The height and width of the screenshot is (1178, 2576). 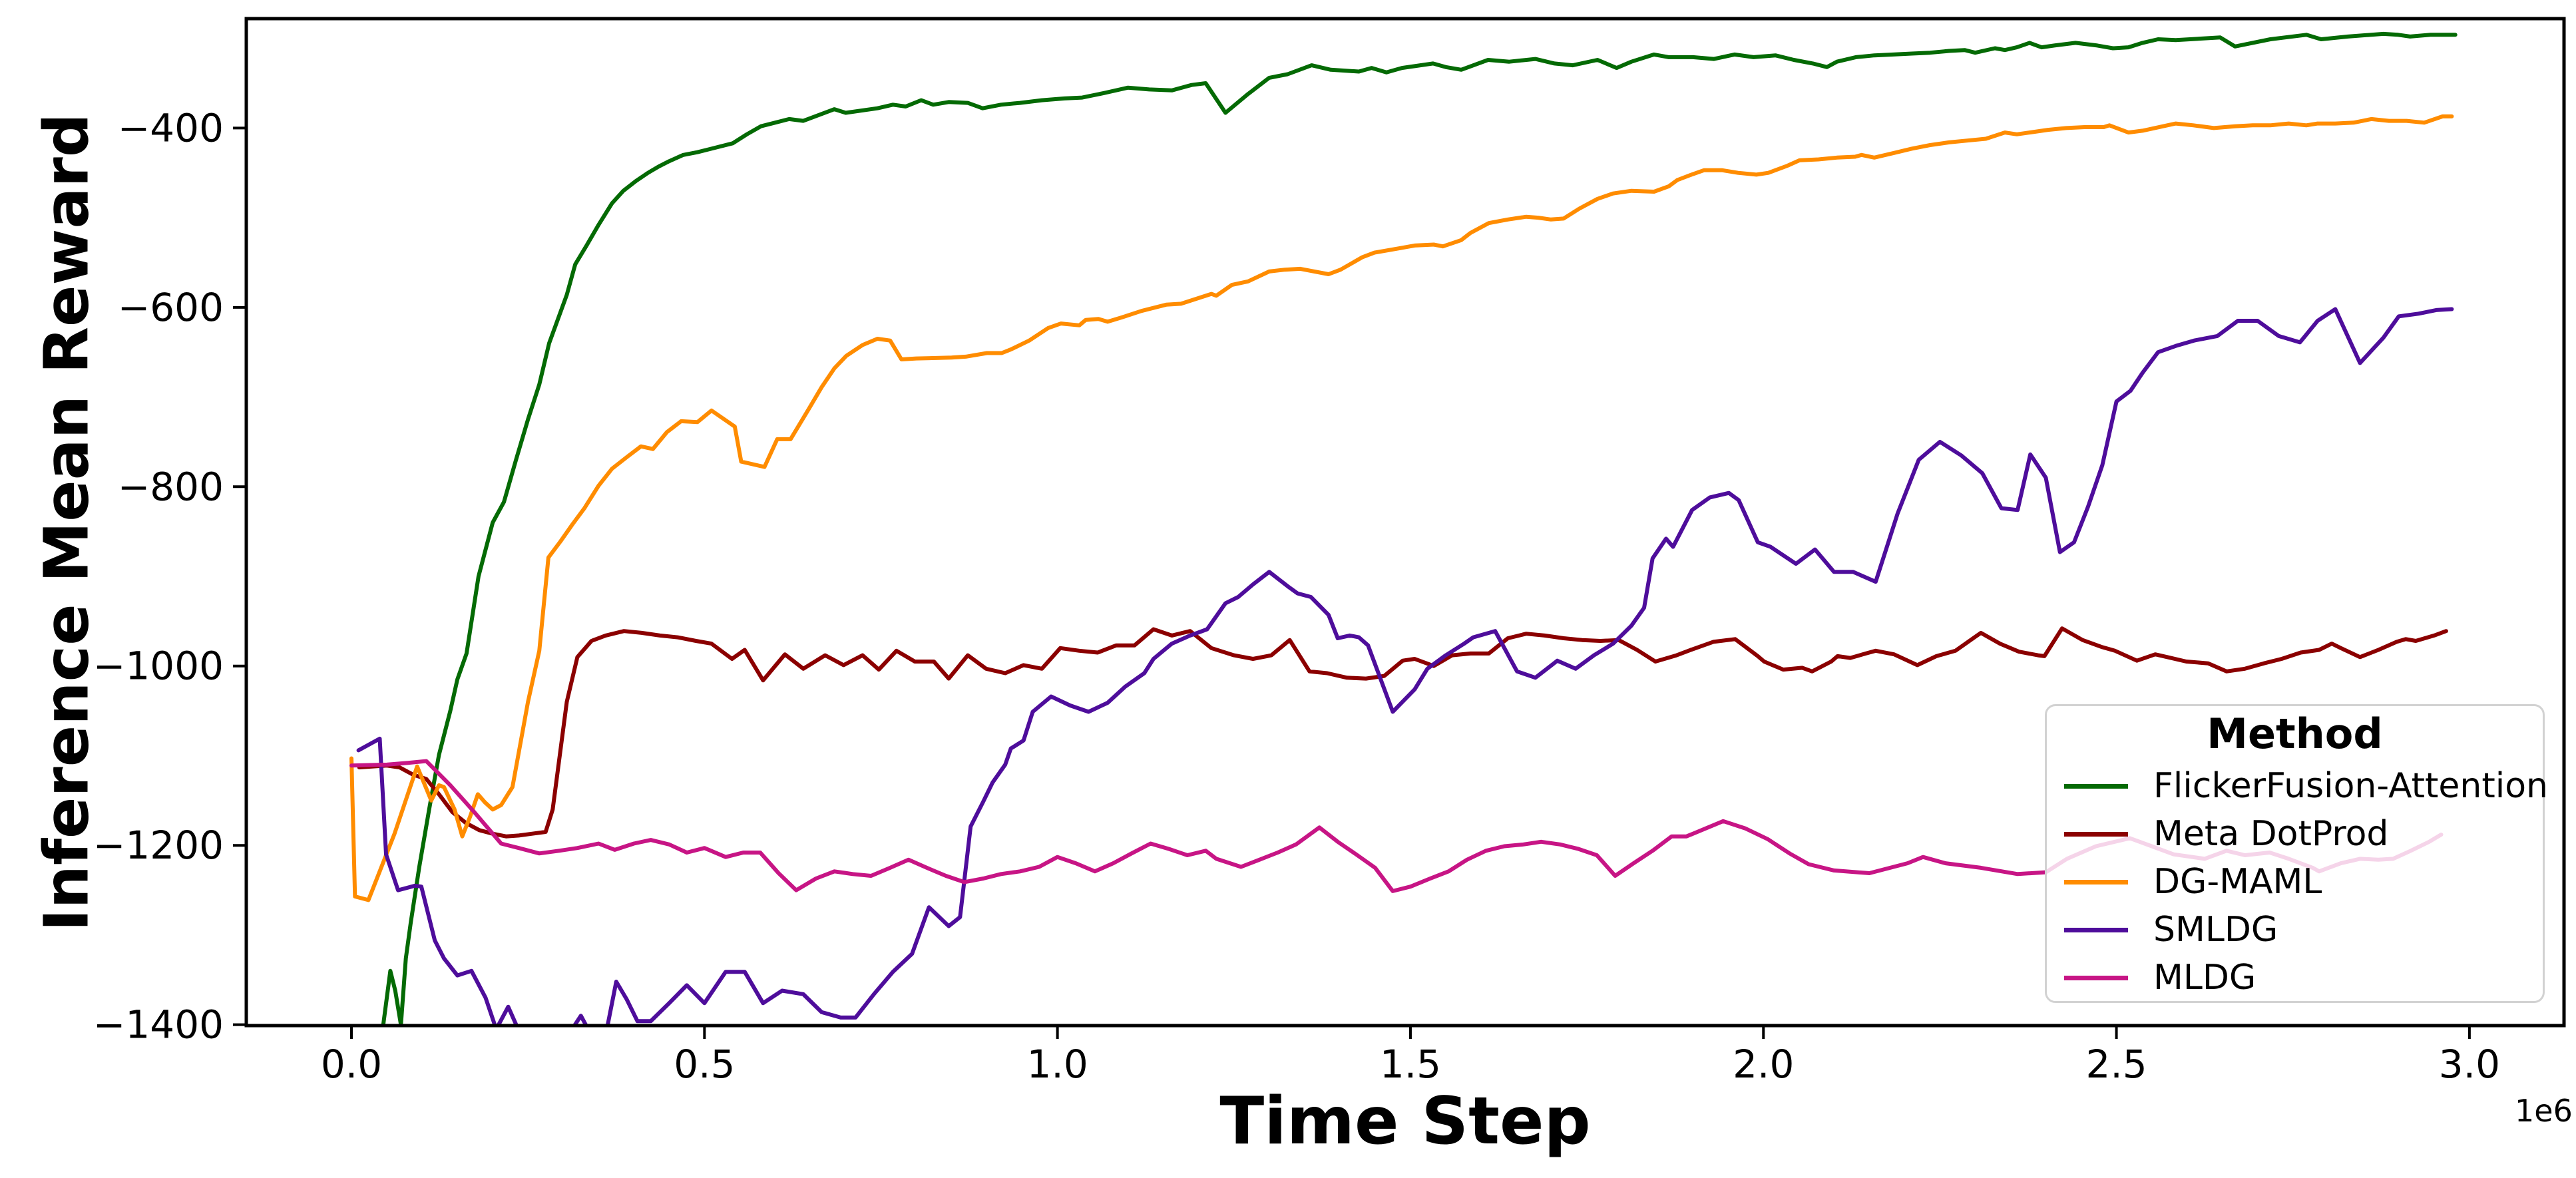 What do you see at coordinates (2350, 786) in the screenshot?
I see `legend-label: FlickerFusion-Attention` at bounding box center [2350, 786].